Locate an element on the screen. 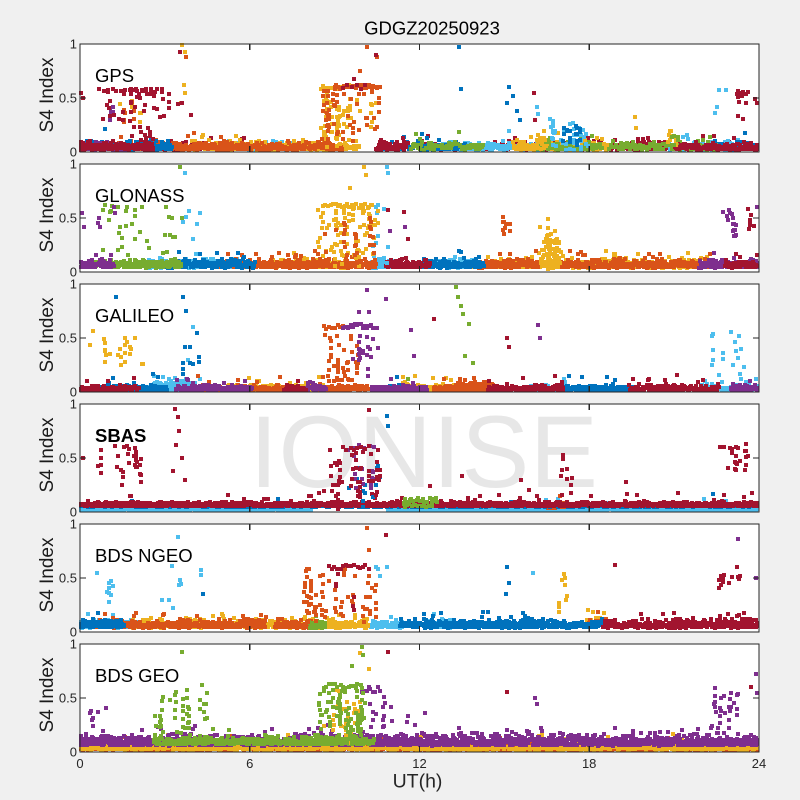 The height and width of the screenshot is (800, 800). svg-text: 6 is located at coordinates (249, 763).